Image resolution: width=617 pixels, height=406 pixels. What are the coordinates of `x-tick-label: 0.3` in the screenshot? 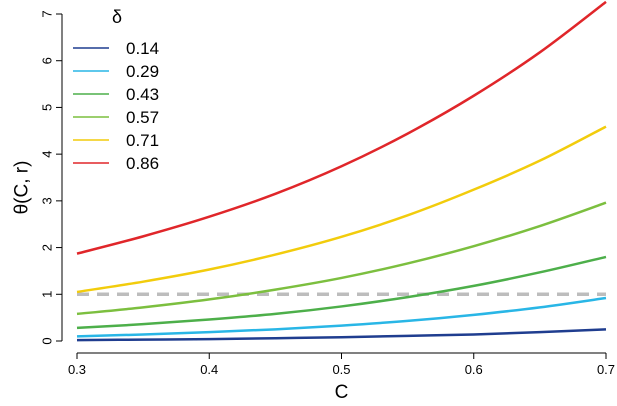 It's located at (77, 369).